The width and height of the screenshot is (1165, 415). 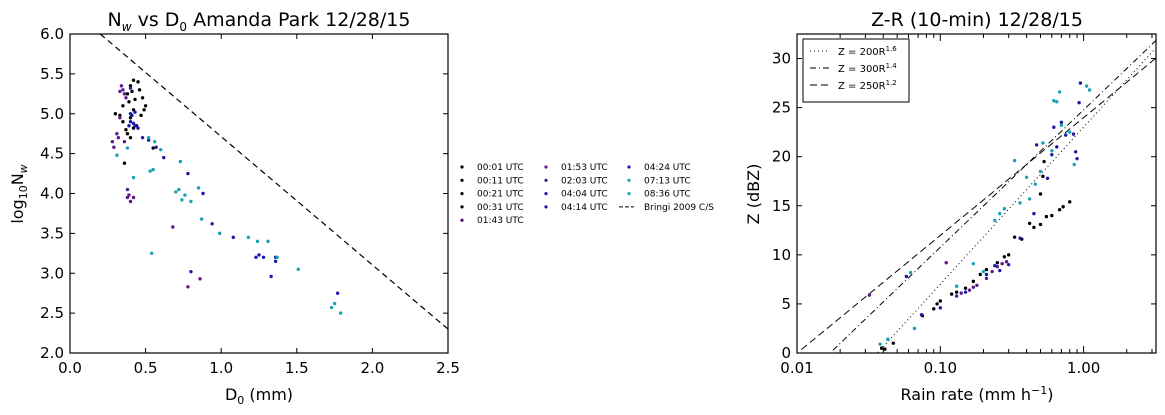 I want to click on left-chart-title: Nw vs D0 Amanda Park 12/28/15, so click(x=259, y=21).